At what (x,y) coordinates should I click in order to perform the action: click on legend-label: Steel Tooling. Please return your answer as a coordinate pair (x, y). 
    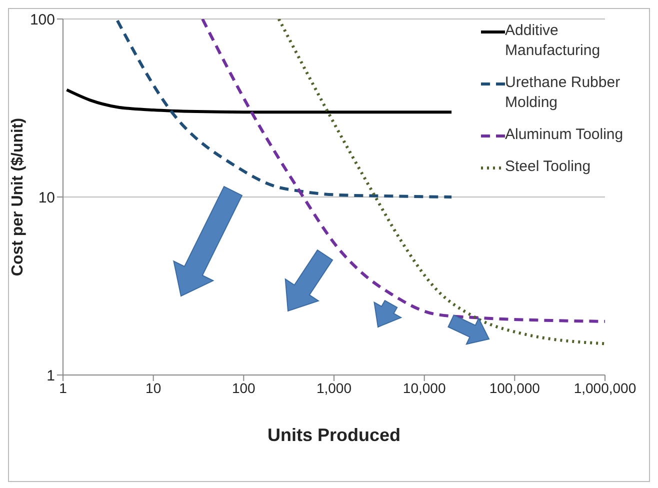
    Looking at the image, I should click on (548, 167).